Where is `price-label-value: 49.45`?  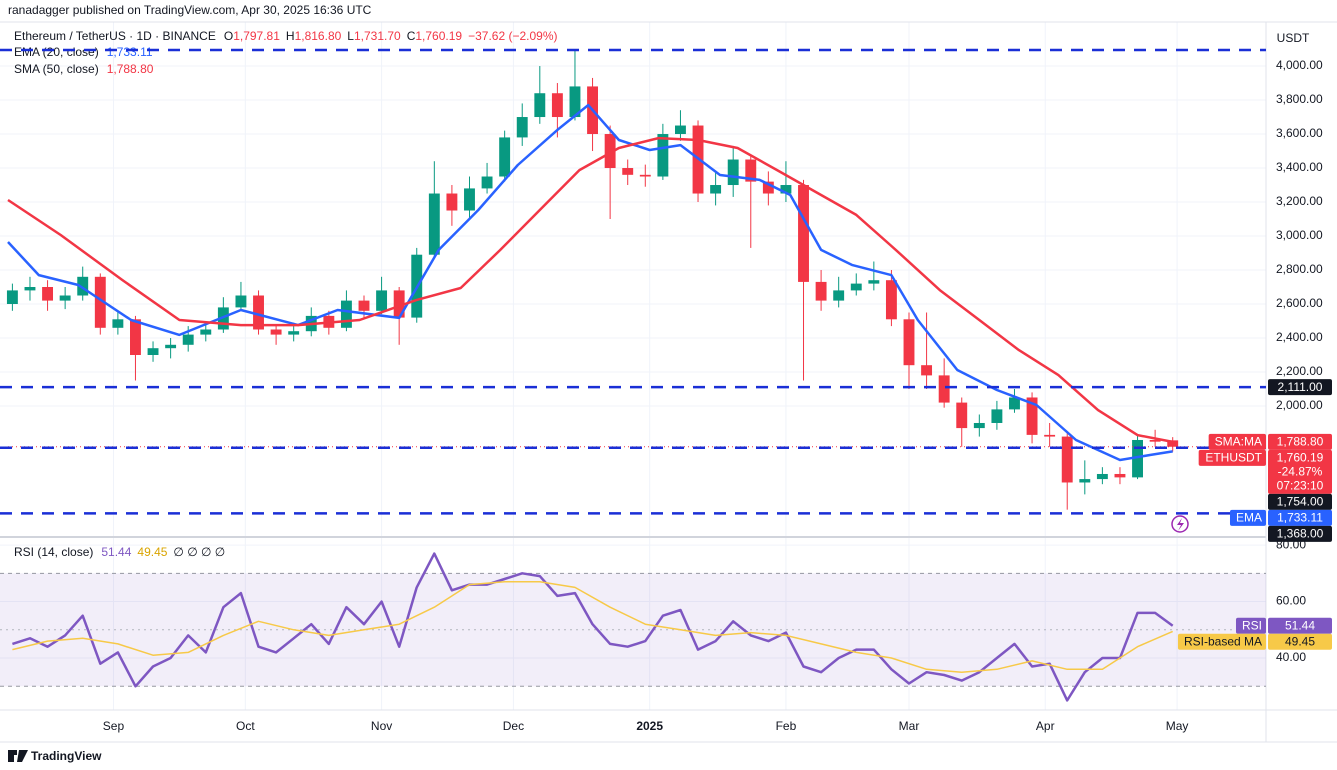
price-label-value: 49.45 is located at coordinates (1300, 641).